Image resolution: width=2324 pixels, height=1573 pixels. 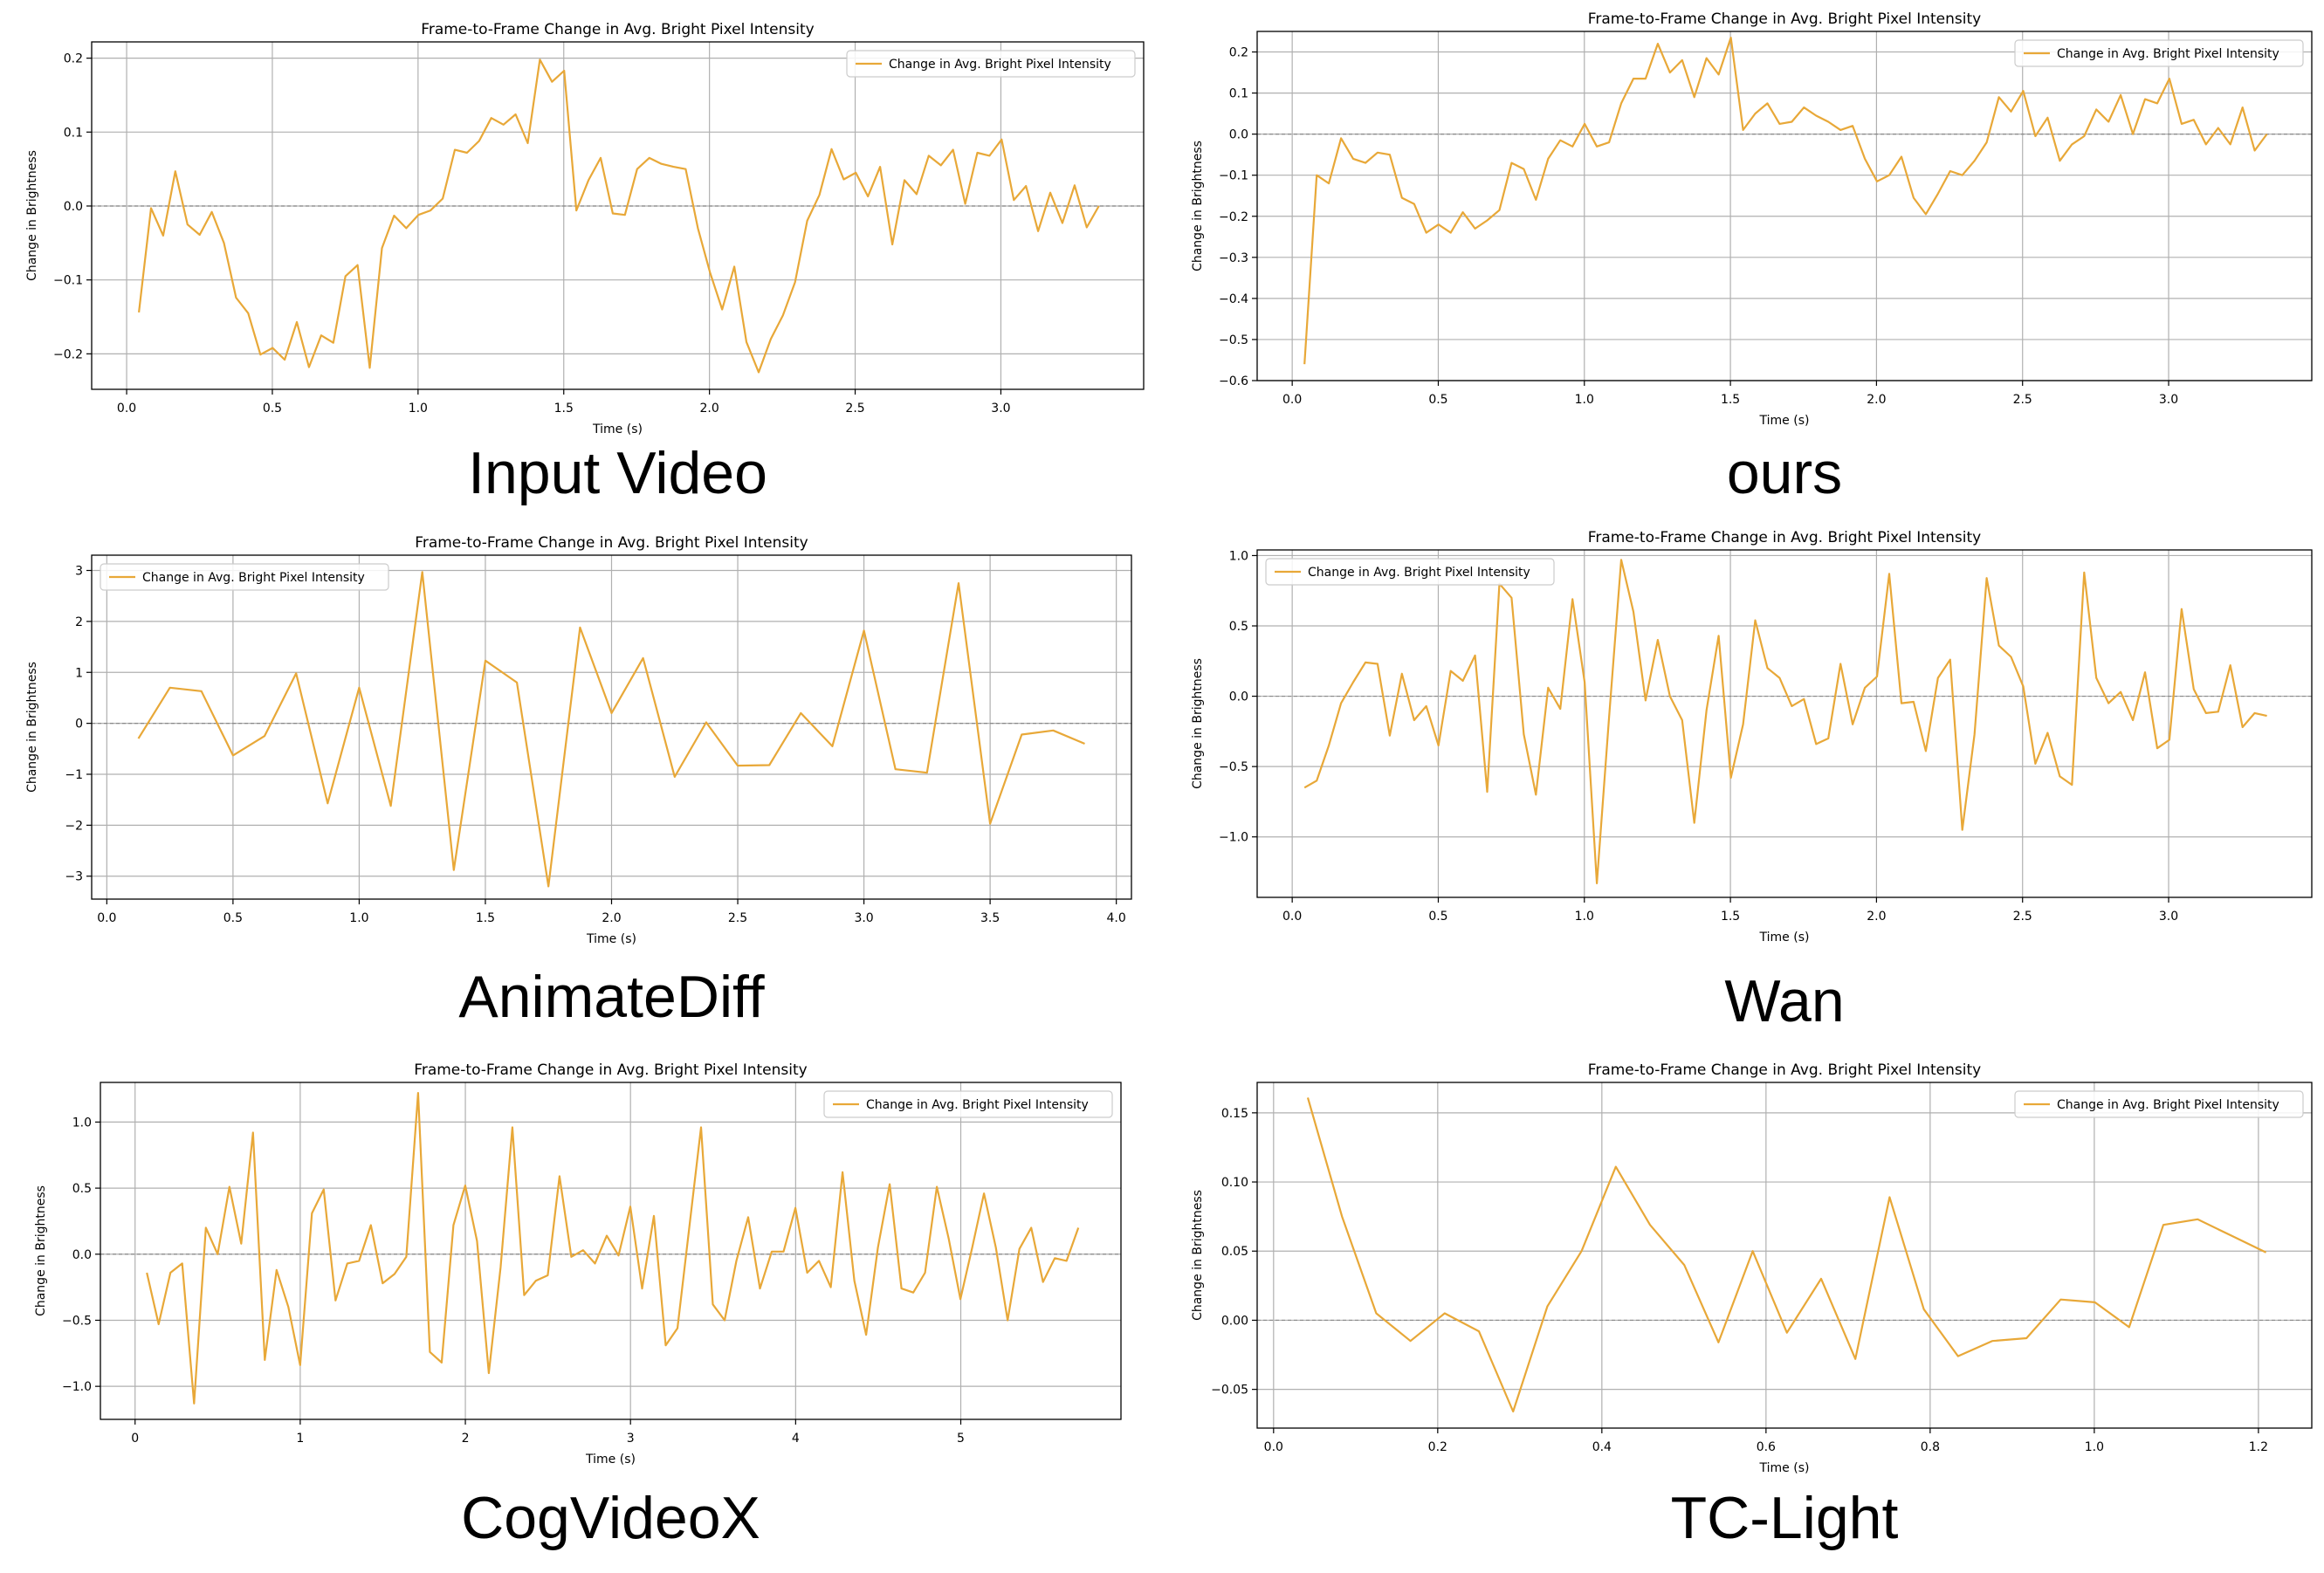 What do you see at coordinates (1229, 1391) in the screenshot?
I see `y-tick-label: −0.05` at bounding box center [1229, 1391].